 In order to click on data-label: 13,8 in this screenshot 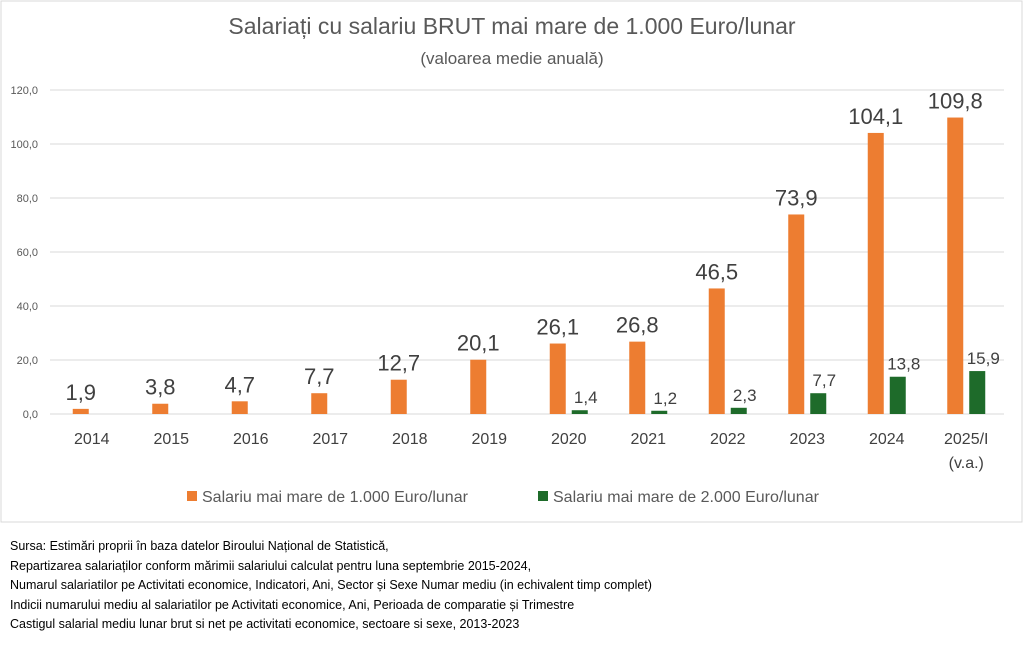, I will do `click(903, 364)`.